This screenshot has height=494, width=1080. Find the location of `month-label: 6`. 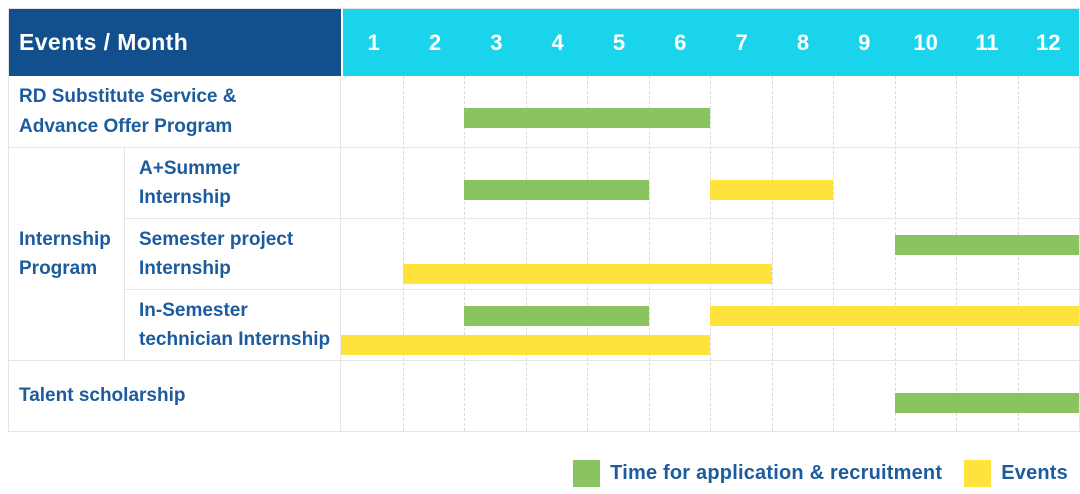

month-label: 6 is located at coordinates (680, 42).